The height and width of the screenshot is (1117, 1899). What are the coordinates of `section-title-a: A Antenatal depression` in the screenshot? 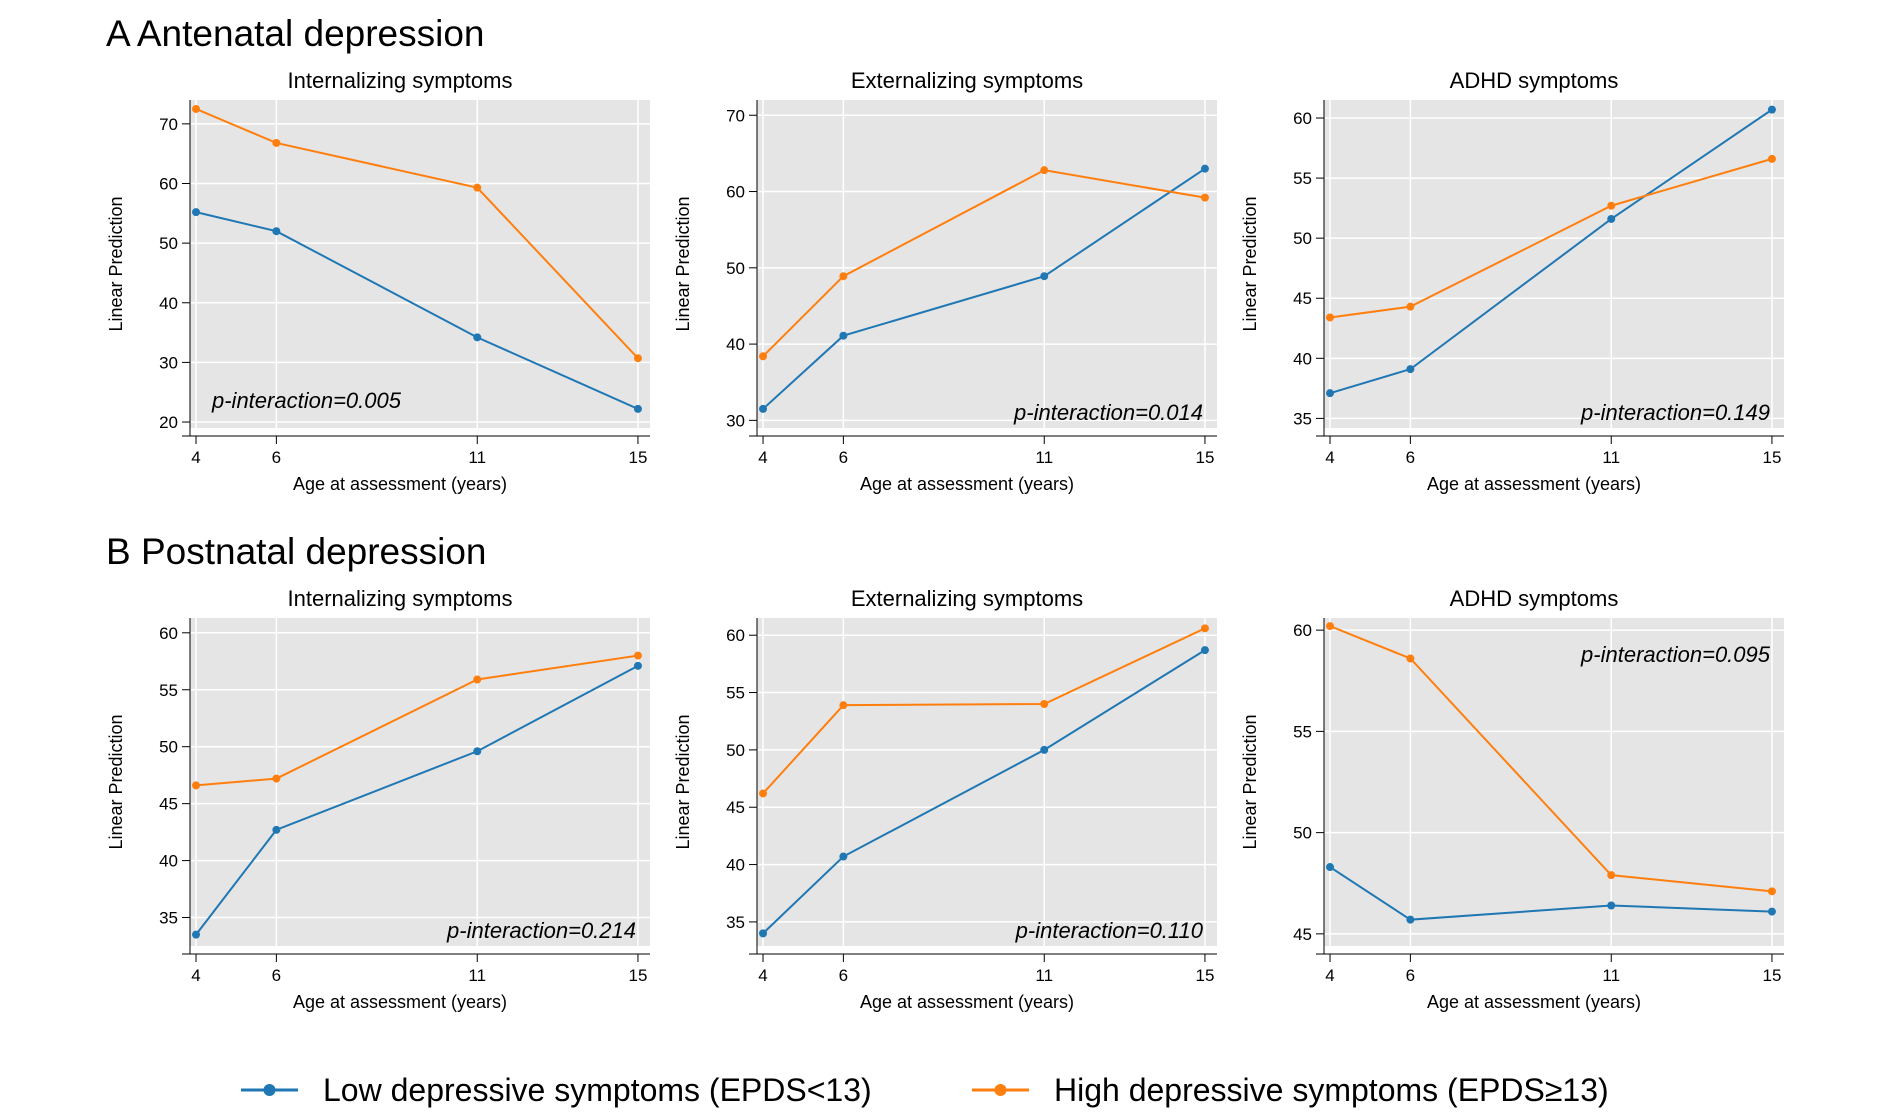 It's located at (295, 33).